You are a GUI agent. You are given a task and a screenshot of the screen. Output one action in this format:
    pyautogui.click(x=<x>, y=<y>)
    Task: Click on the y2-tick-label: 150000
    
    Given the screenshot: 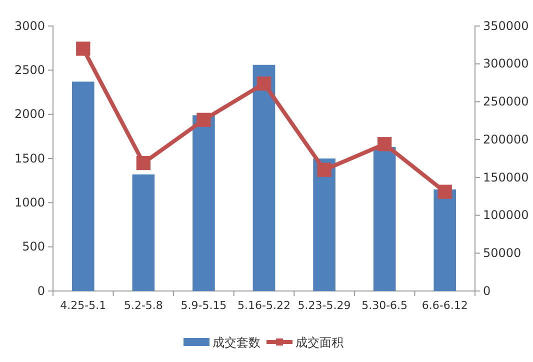 What is the action you would take?
    pyautogui.click(x=506, y=177)
    